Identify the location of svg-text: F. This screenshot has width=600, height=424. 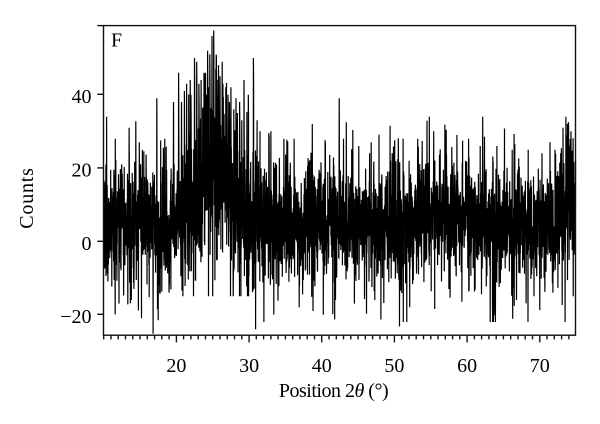
(116, 41).